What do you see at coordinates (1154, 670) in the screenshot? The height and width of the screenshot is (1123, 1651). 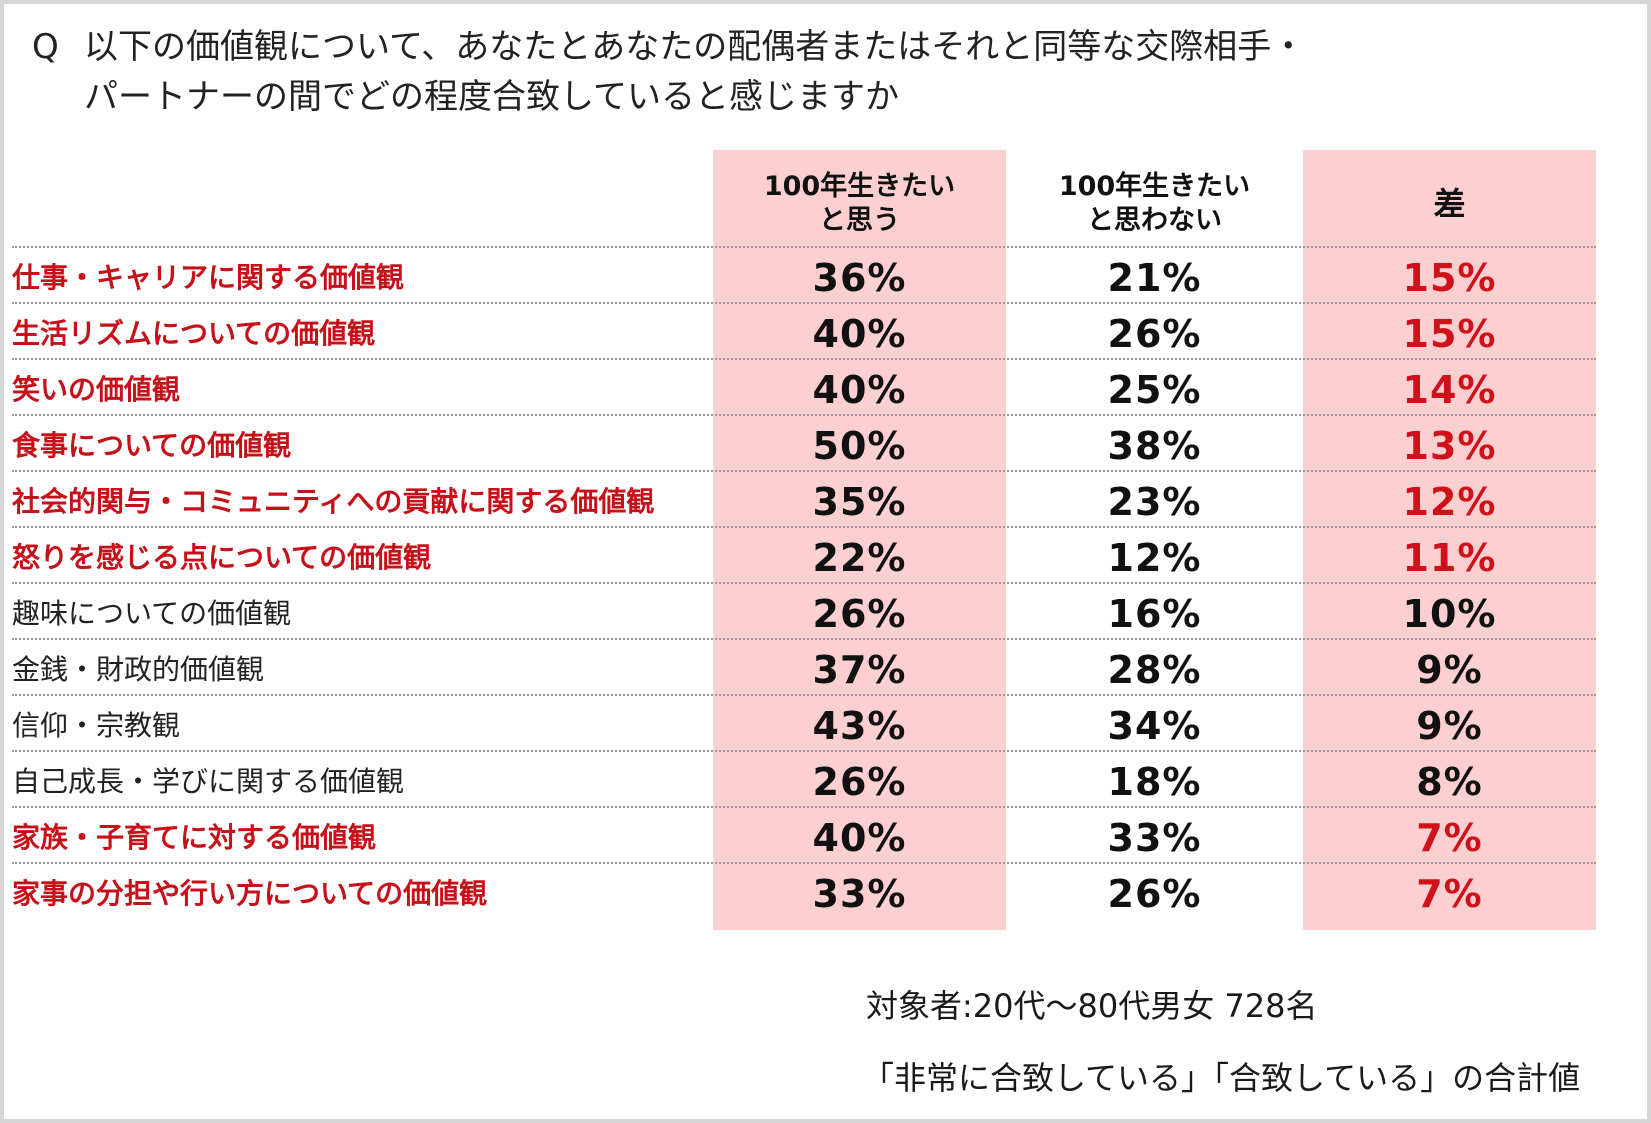 I see `value-not-want-100: 28%` at bounding box center [1154, 670].